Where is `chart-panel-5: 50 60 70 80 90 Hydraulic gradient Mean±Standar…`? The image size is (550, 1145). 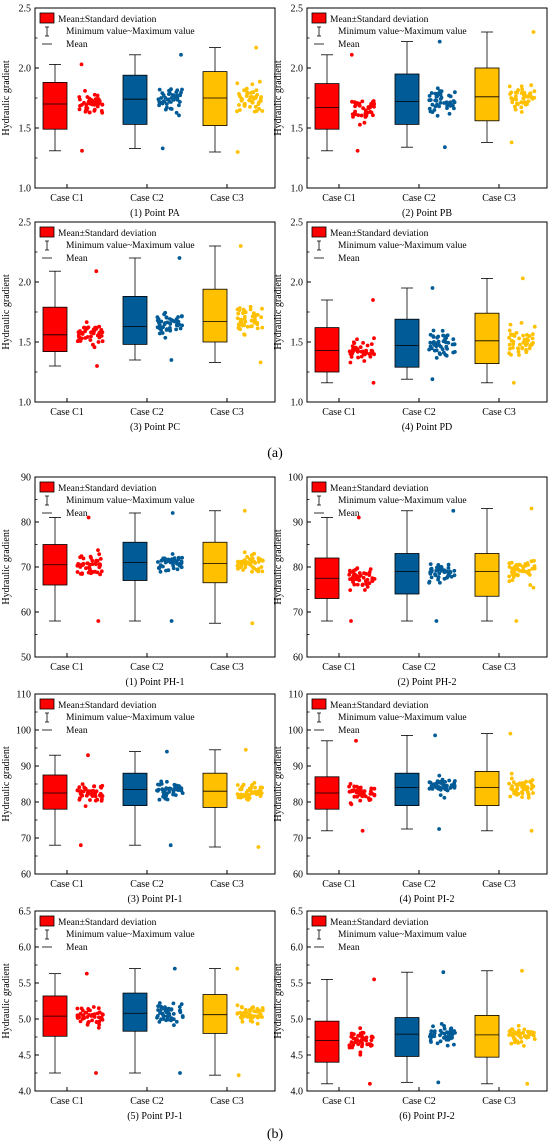 chart-panel-5: 50 60 70 80 90 Hydraulic gradient Mean±Standar… is located at coordinates (138, 580).